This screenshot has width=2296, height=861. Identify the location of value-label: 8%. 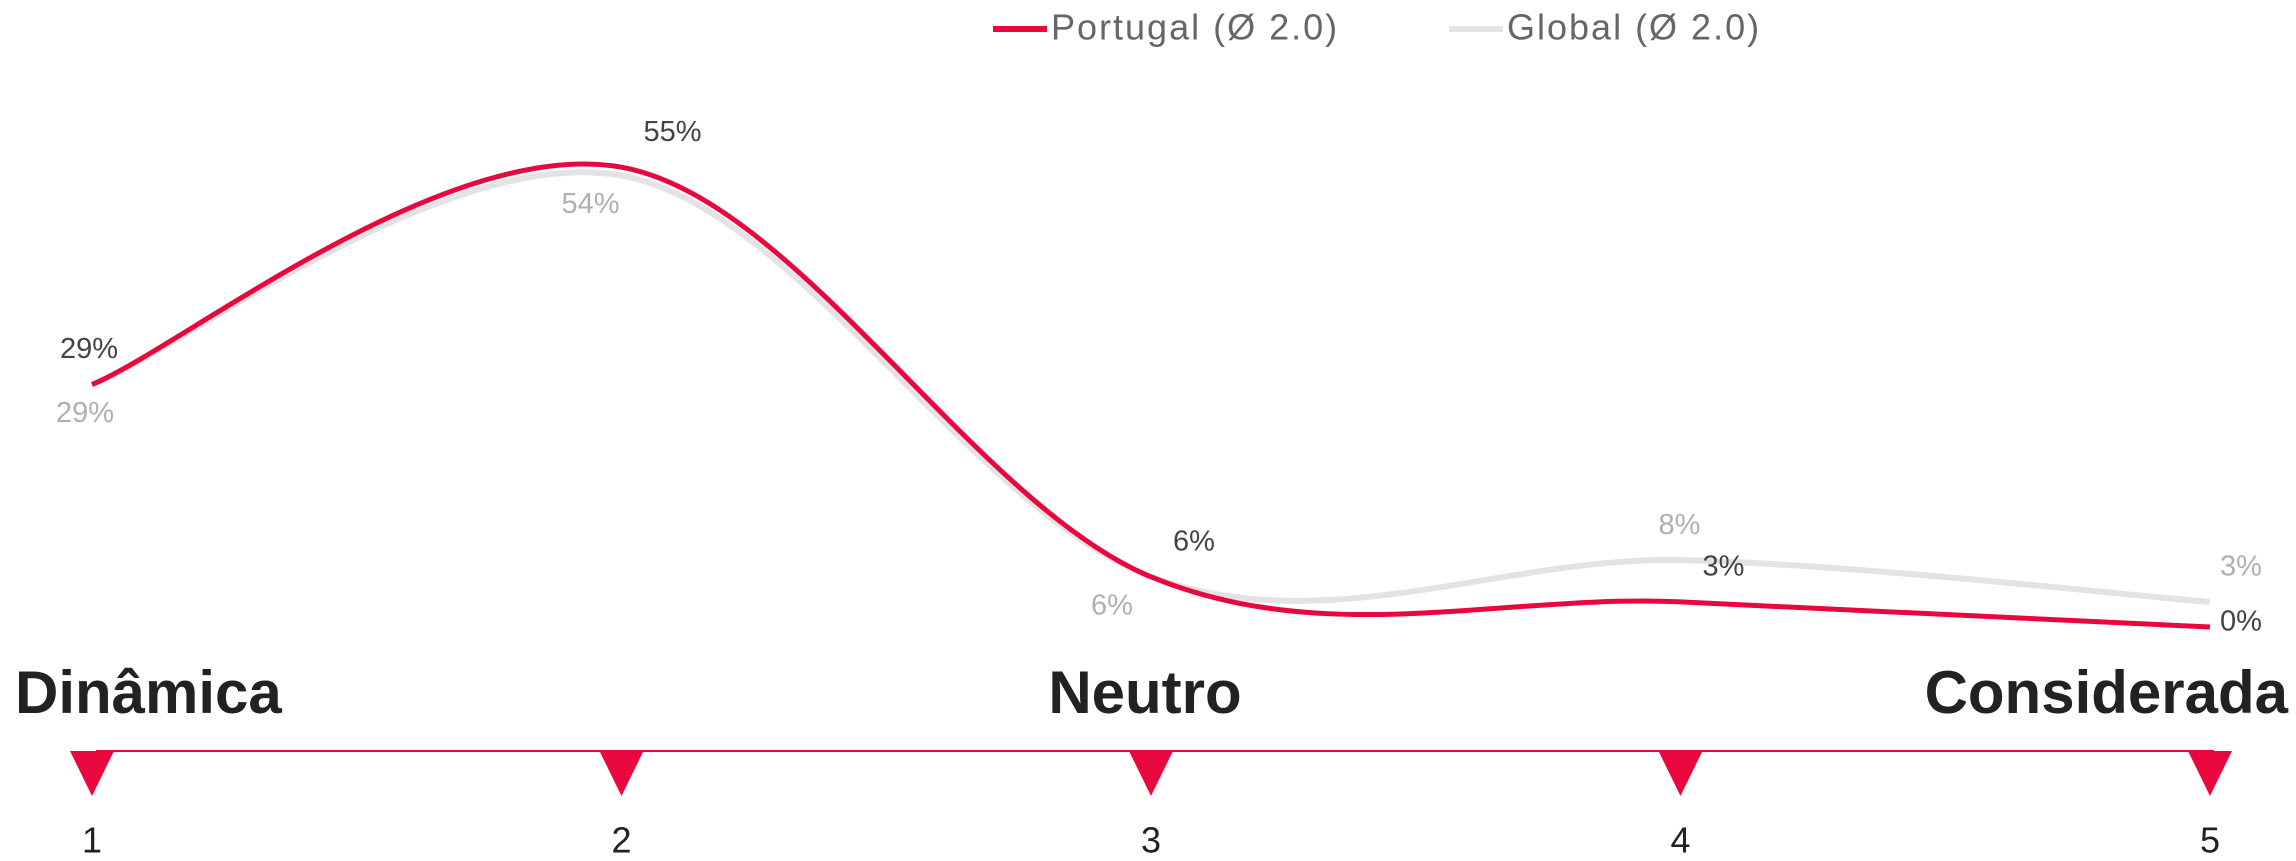
(1680, 525).